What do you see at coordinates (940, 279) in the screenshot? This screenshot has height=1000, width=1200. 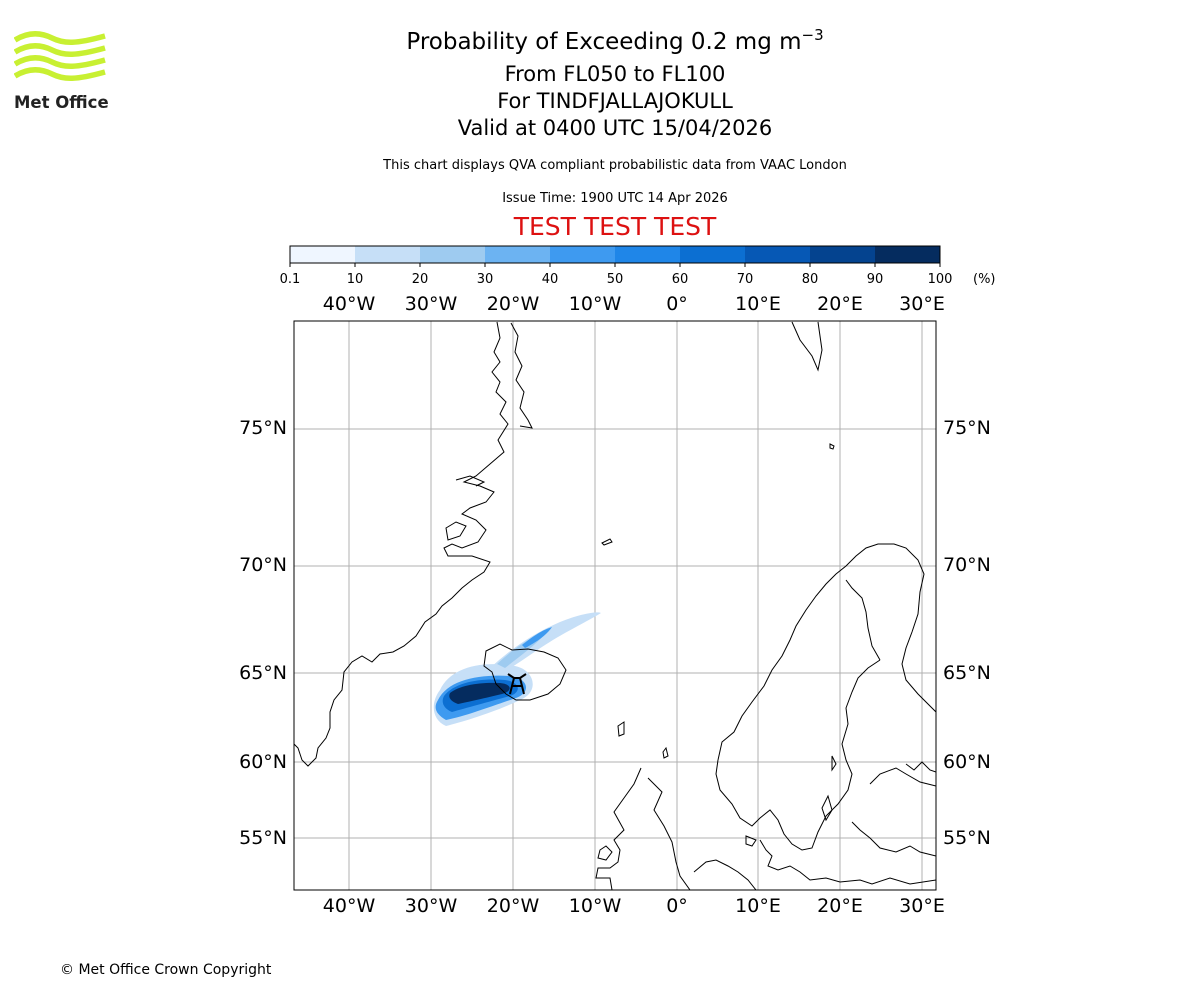 I see `colorbar-tick-label: 100` at bounding box center [940, 279].